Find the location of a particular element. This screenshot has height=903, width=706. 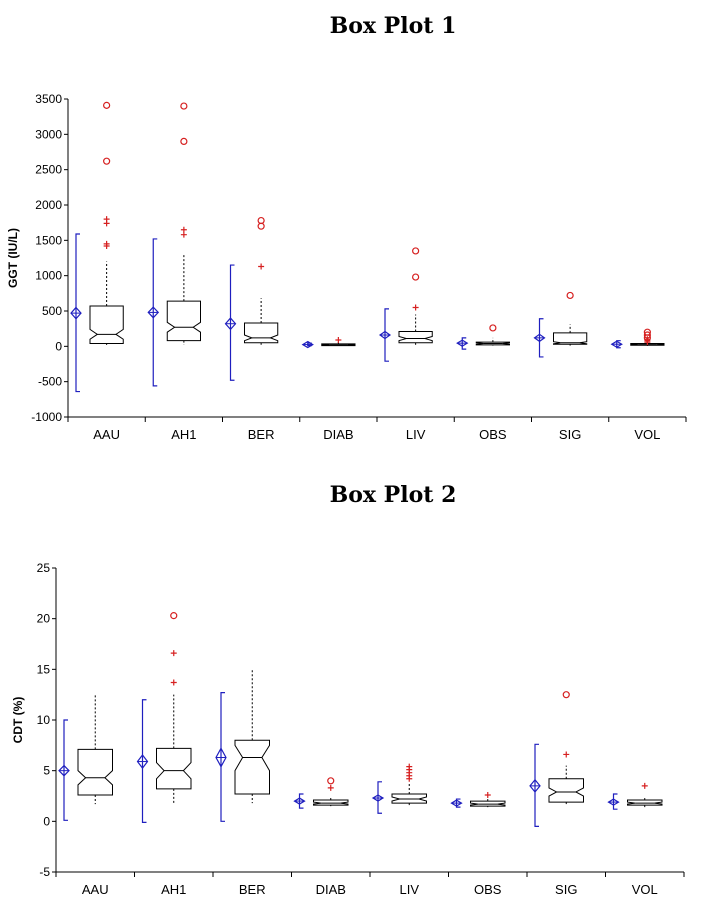

chart-title: Box Plot 2 is located at coordinates (393, 495).